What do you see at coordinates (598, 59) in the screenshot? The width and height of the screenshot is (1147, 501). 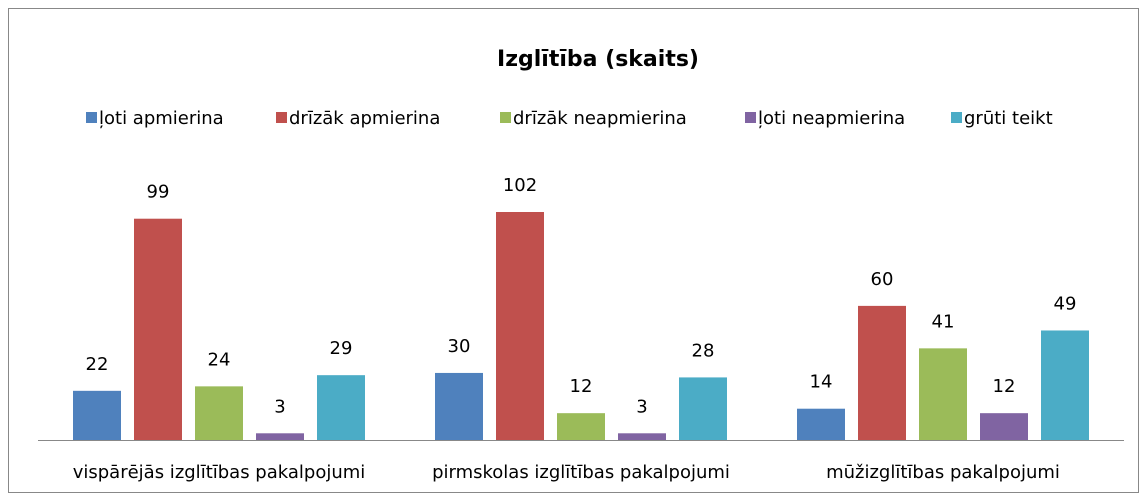 I see `chart-title: Izglītība (skaits)` at bounding box center [598, 59].